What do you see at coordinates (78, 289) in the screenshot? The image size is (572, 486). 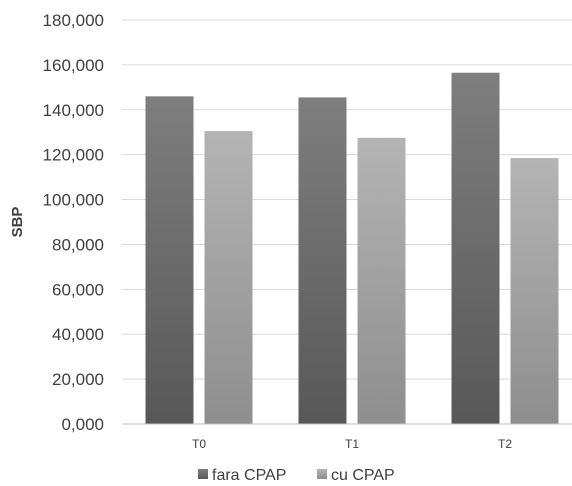 I see `y-tick-label: 60,000` at bounding box center [78, 289].